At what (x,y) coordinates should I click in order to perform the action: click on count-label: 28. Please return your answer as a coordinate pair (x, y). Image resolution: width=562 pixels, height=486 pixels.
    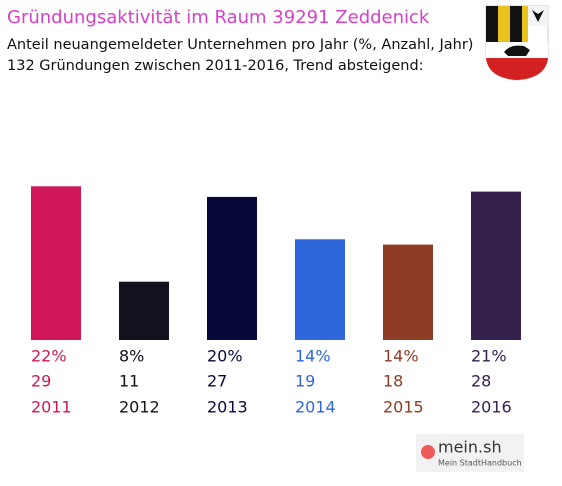
    Looking at the image, I should click on (481, 381).